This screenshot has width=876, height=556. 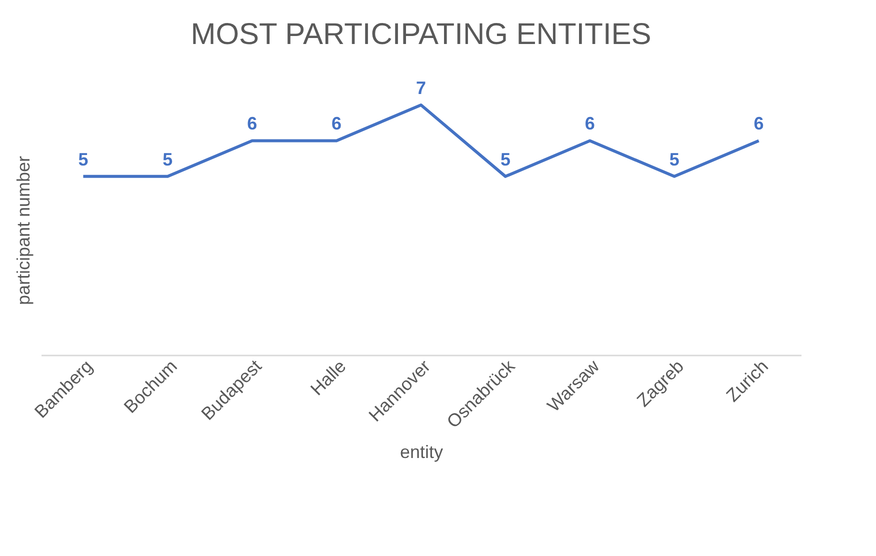 What do you see at coordinates (421, 88) in the screenshot?
I see `data-label: 7` at bounding box center [421, 88].